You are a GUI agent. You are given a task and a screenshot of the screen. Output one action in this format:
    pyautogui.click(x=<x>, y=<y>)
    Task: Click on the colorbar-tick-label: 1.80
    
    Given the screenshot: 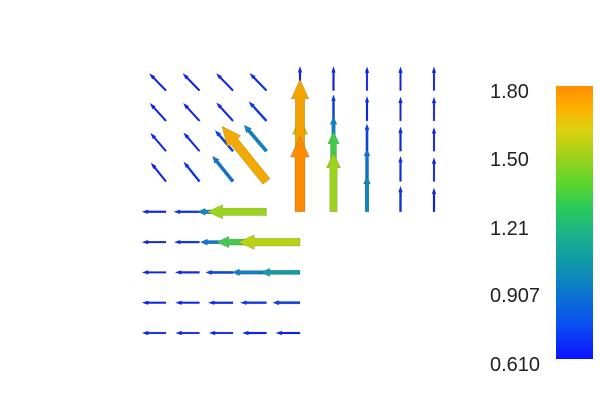 What is the action you would take?
    pyautogui.click(x=509, y=92)
    